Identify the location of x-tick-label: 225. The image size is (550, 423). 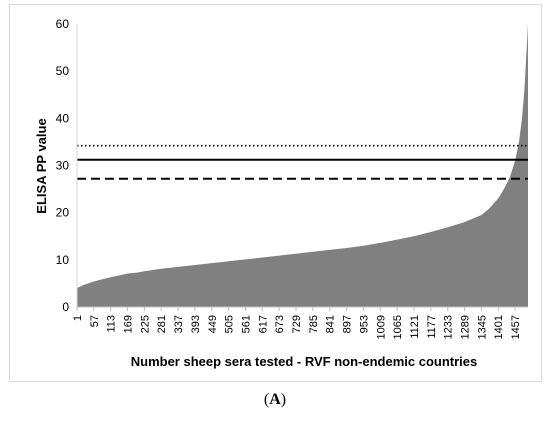
(145, 324).